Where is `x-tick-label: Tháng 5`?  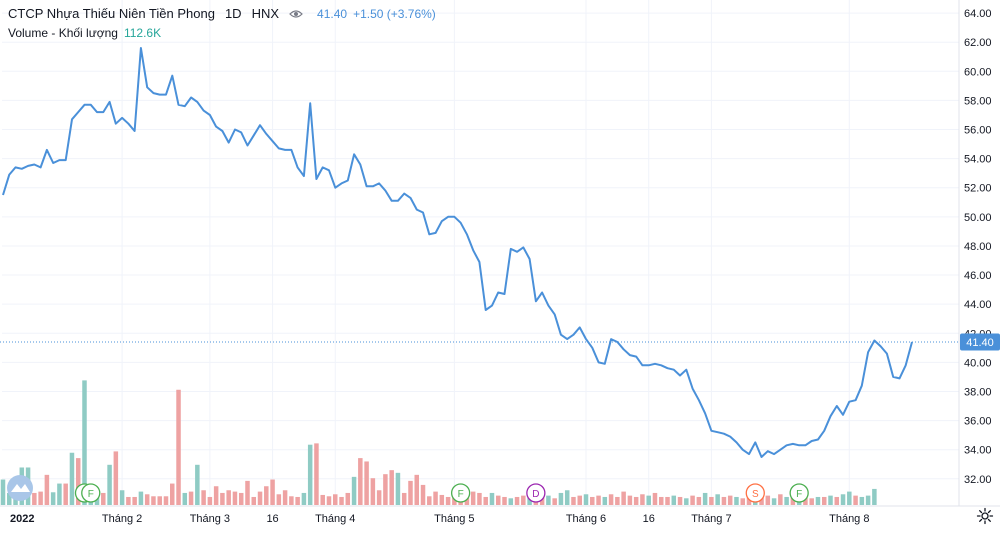
x-tick-label: Tháng 5 is located at coordinates (454, 519).